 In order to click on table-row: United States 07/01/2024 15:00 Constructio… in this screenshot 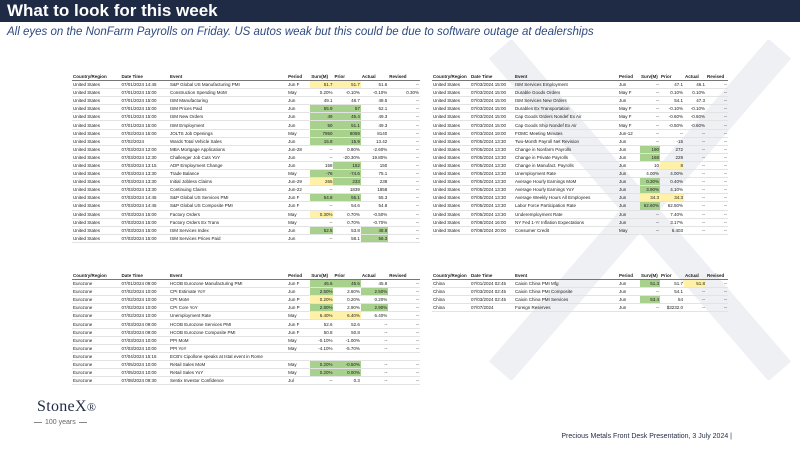, I will do `click(246, 93)`.